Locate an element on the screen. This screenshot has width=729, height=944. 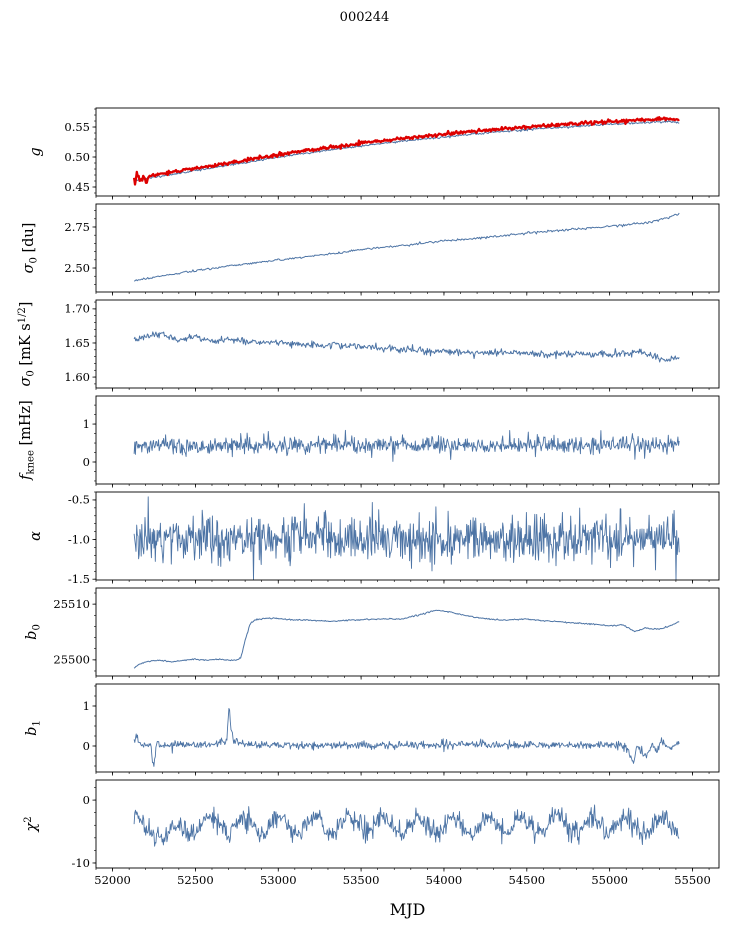
panel-sigma0-du: 2.50 2.75 σ0 [du] is located at coordinates (370, 249).